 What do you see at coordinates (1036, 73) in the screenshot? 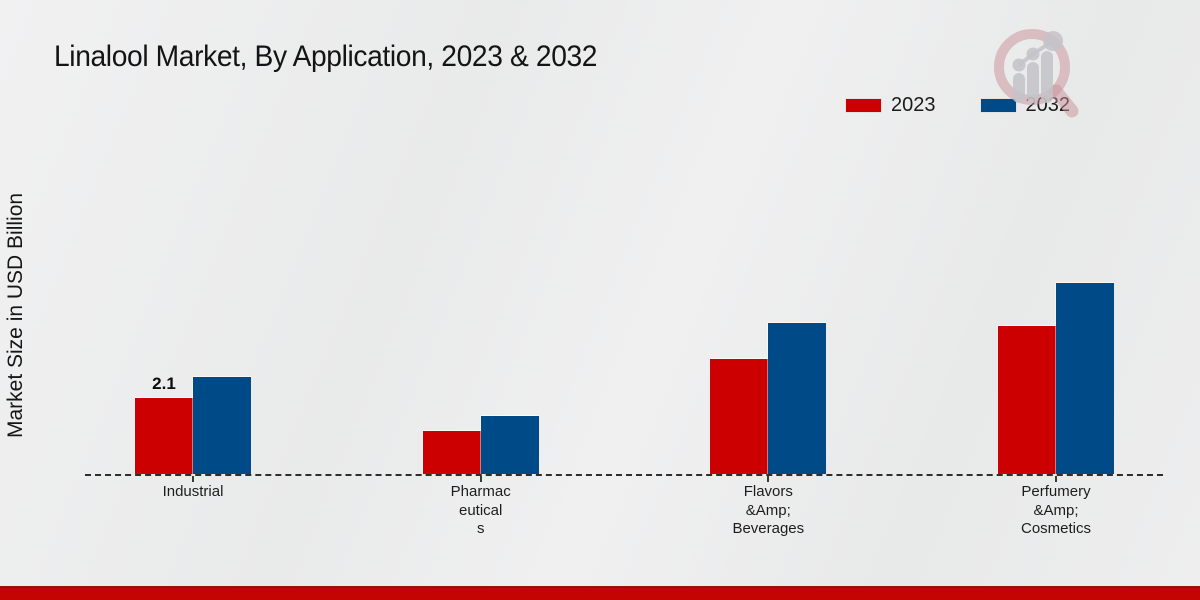
I see `magnifier-bar-chart-logo-icon` at bounding box center [1036, 73].